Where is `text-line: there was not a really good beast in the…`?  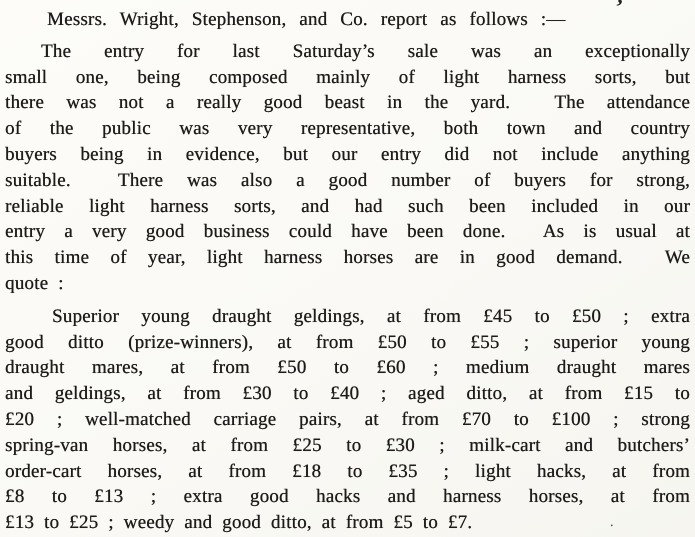 text-line: there was not a really good beast in the… is located at coordinates (347, 103).